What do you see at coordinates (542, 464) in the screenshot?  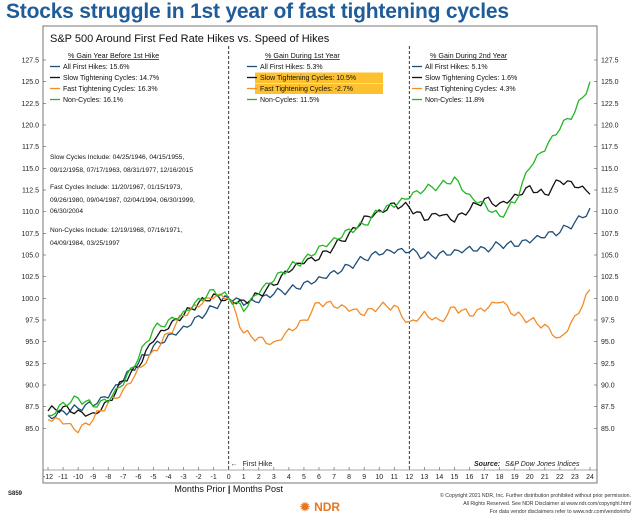 I see `source-text: S&P Dow Jones Indices` at bounding box center [542, 464].